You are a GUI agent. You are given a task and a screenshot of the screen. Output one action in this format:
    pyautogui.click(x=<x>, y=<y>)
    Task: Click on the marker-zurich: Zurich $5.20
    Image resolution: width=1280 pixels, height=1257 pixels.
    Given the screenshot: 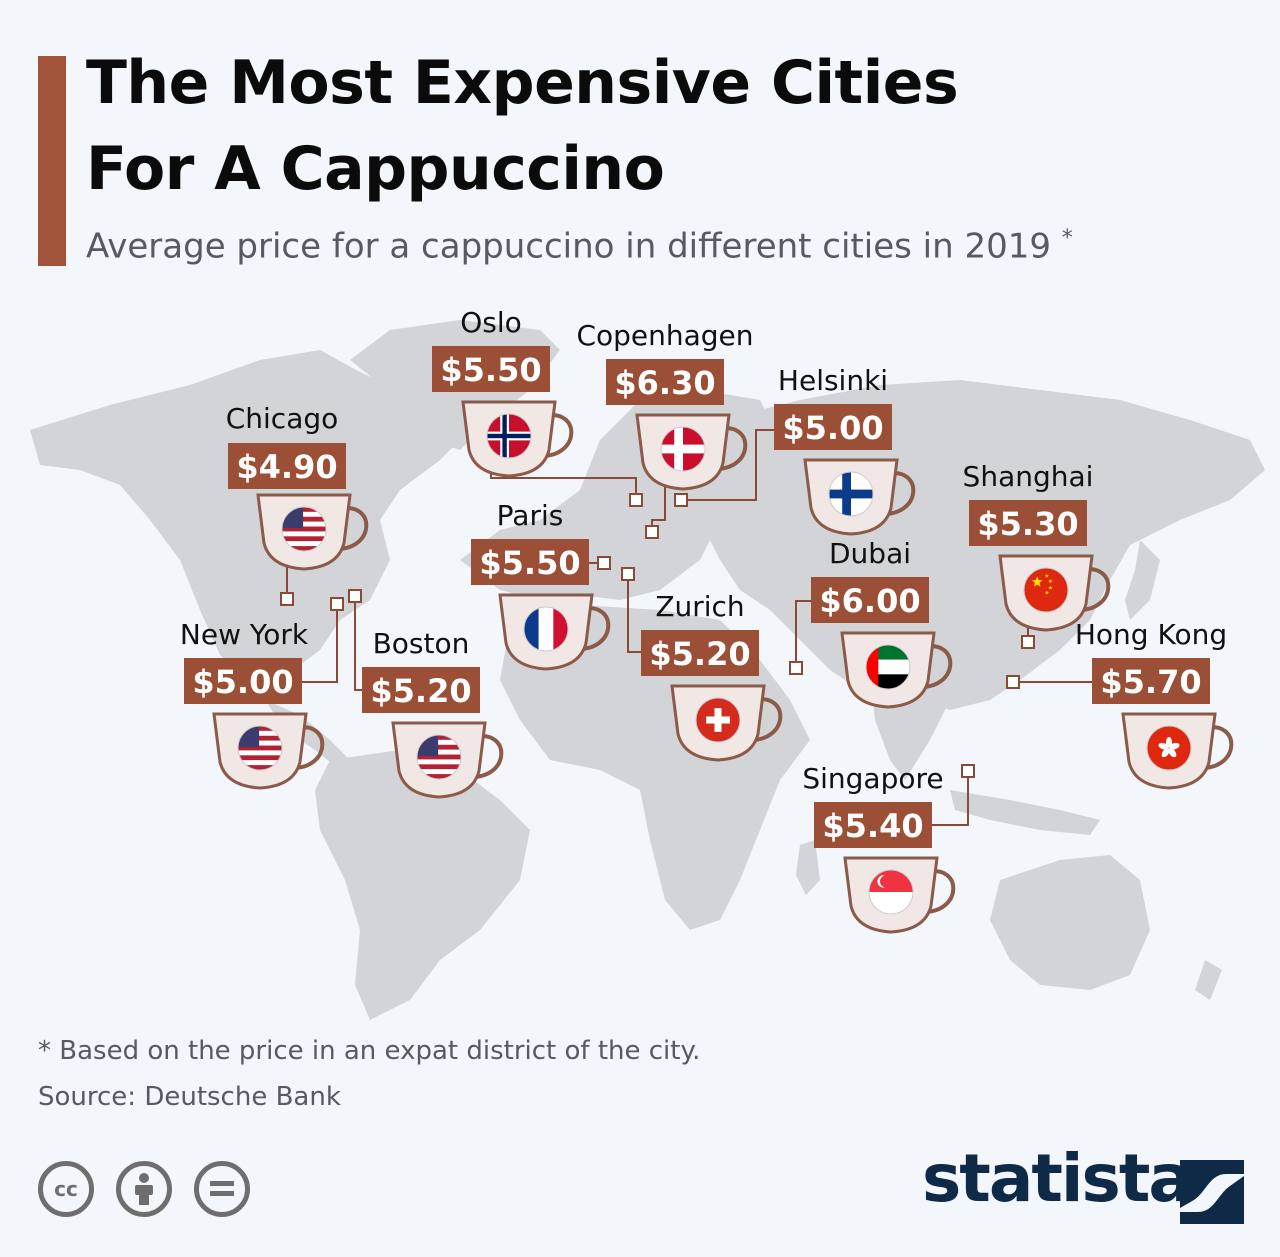 What is the action you would take?
    pyautogui.click(x=702, y=664)
    